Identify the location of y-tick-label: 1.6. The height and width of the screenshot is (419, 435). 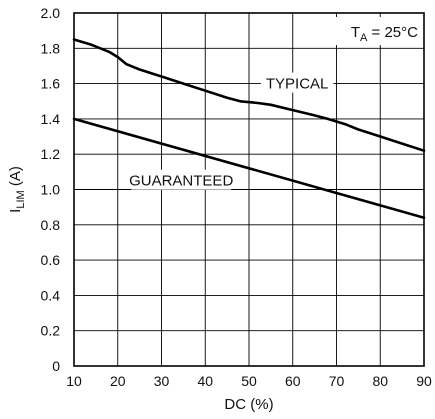
(51, 84).